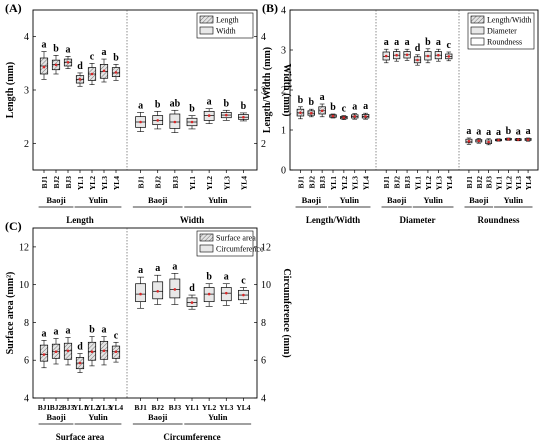 The width and height of the screenshot is (550, 444). What do you see at coordinates (13, 226) in the screenshot?
I see `panel-label: (C)` at bounding box center [13, 226].